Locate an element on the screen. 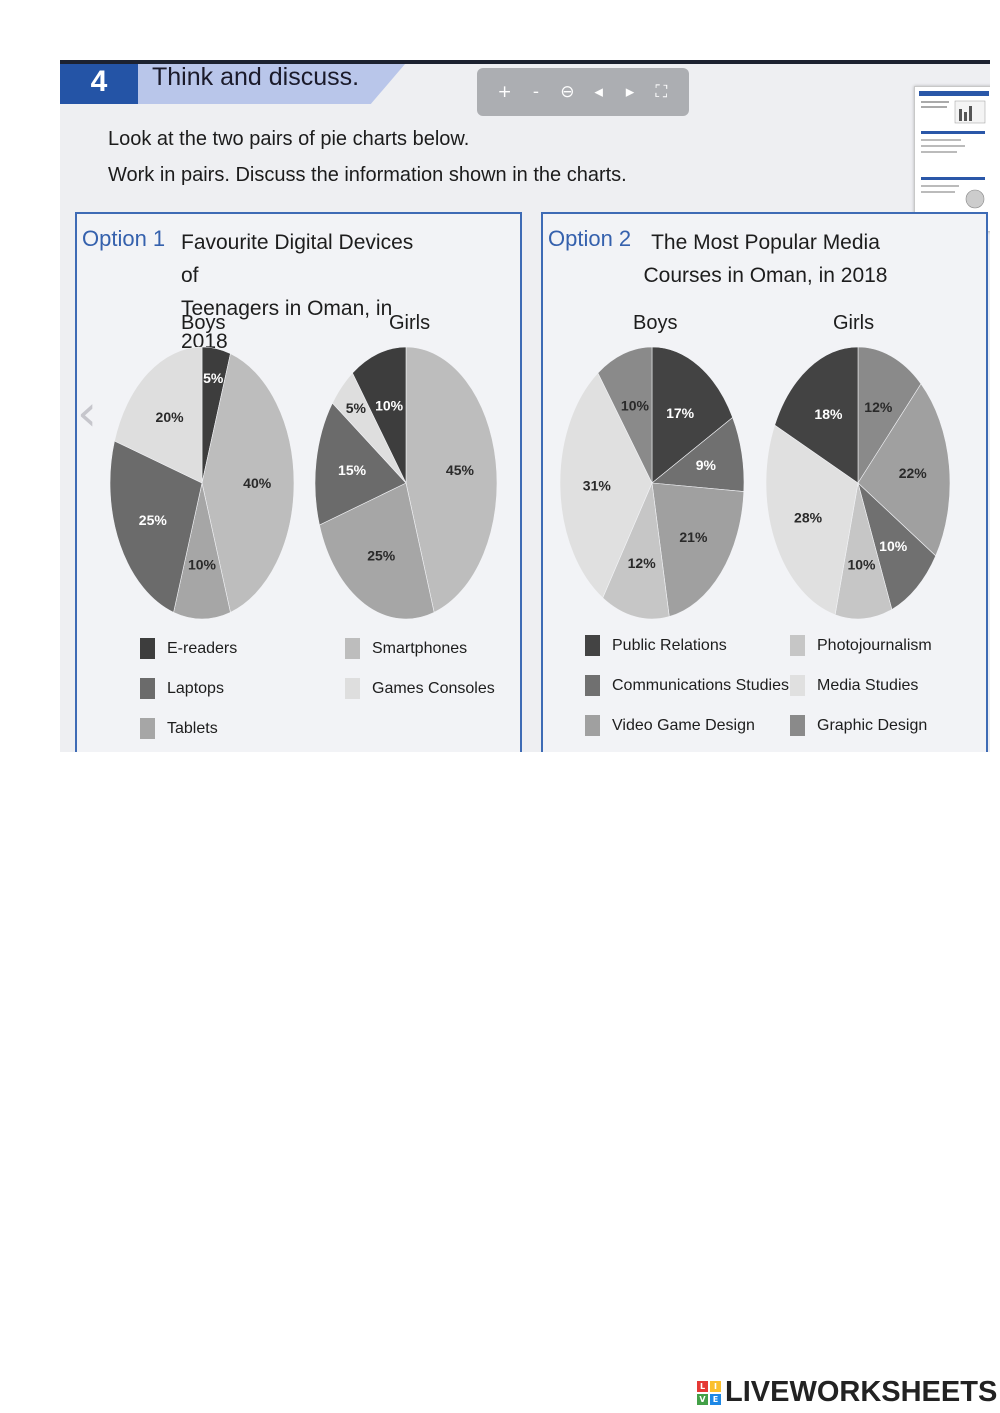 This screenshot has width=1000, height=1413. legend-public-relations-label: Public Relations is located at coordinates (669, 645).